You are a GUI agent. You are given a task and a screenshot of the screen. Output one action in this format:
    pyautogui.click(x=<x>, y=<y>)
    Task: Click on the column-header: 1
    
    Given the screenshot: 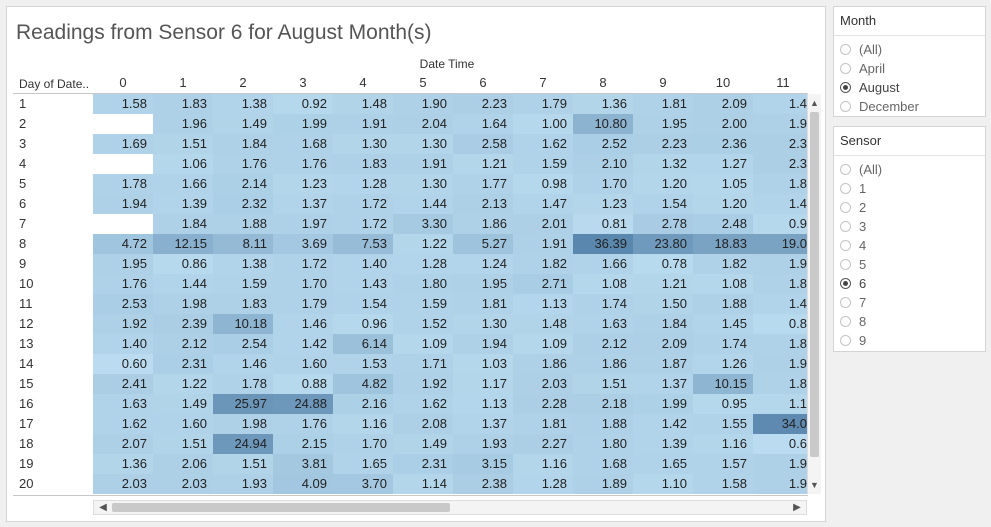 What is the action you would take?
    pyautogui.click(x=183, y=82)
    